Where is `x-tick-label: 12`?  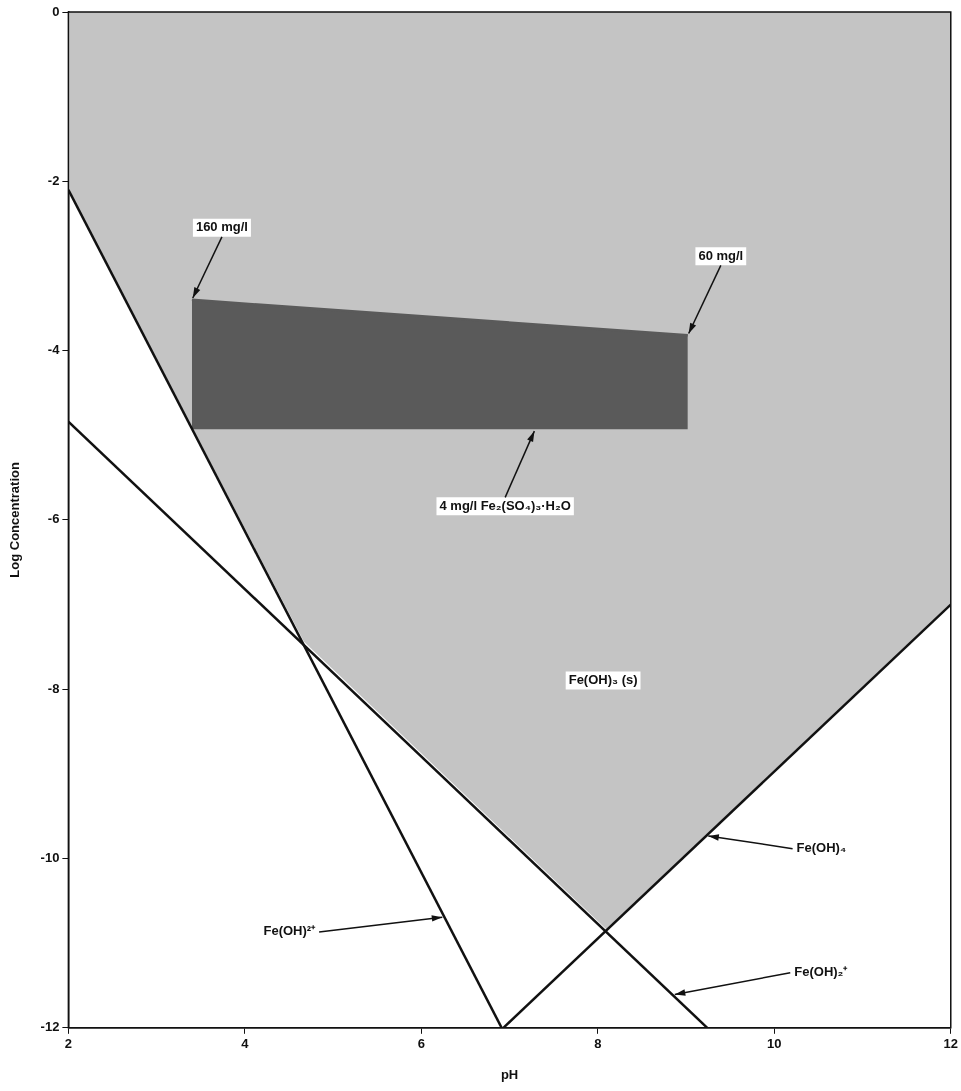
x-tick-label: 12 is located at coordinates (950, 1044).